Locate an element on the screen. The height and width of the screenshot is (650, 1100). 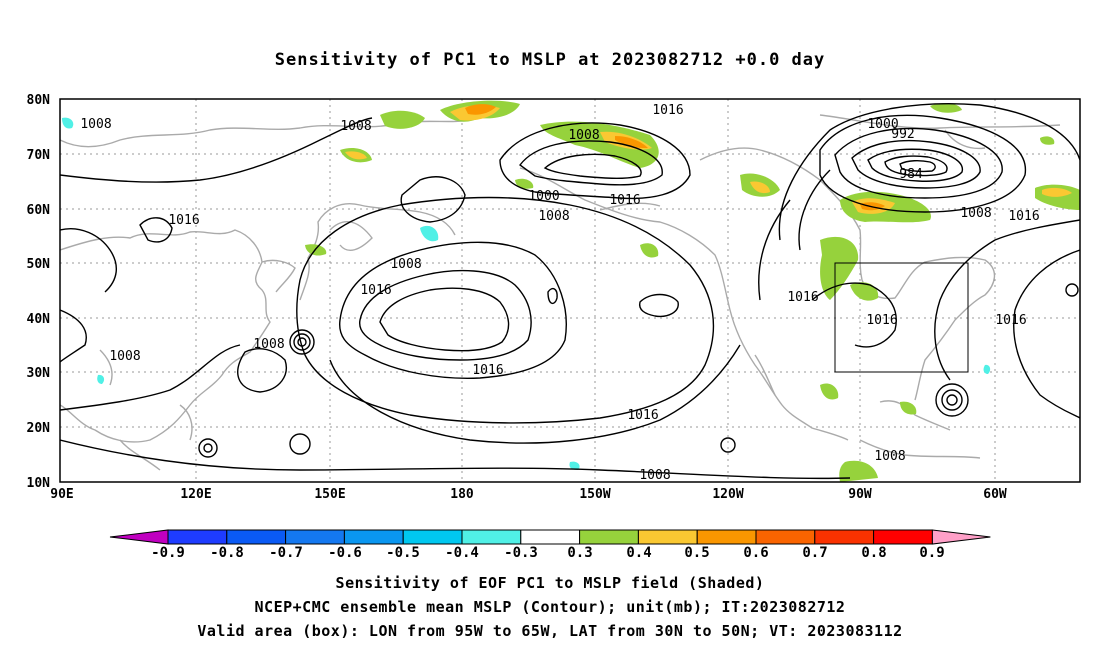
colorbar-label: 0.6 is located at coordinates (755, 553).